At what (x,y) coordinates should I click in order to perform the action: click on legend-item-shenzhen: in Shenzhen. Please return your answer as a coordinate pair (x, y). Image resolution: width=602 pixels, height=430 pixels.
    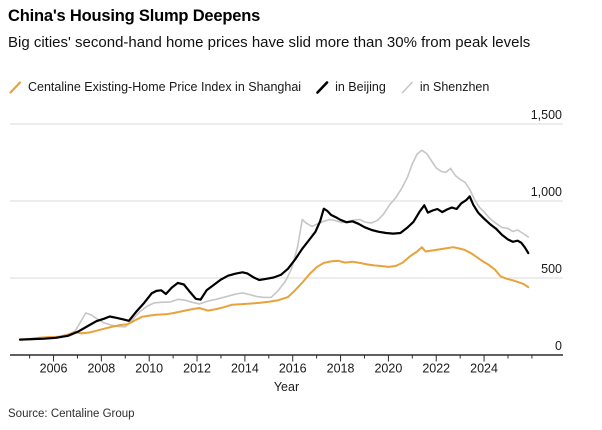
    Looking at the image, I should click on (445, 87).